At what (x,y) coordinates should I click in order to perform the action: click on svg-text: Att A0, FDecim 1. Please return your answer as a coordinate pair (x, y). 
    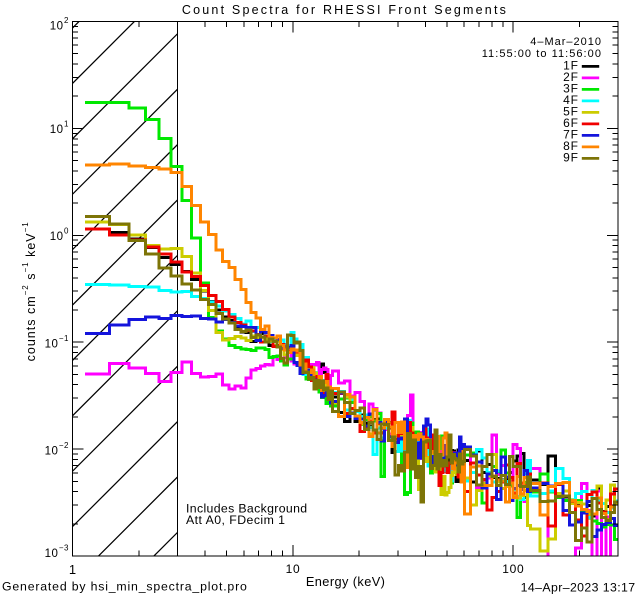
    Looking at the image, I should click on (235, 520).